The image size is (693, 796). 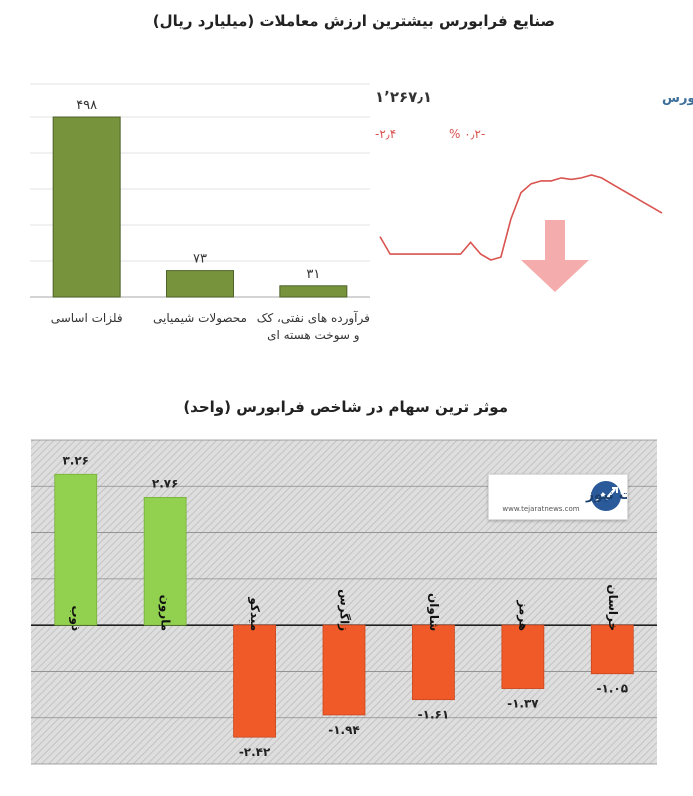 What do you see at coordinates (613, 607) in the screenshot?
I see `category-label: خراسان` at bounding box center [613, 607].